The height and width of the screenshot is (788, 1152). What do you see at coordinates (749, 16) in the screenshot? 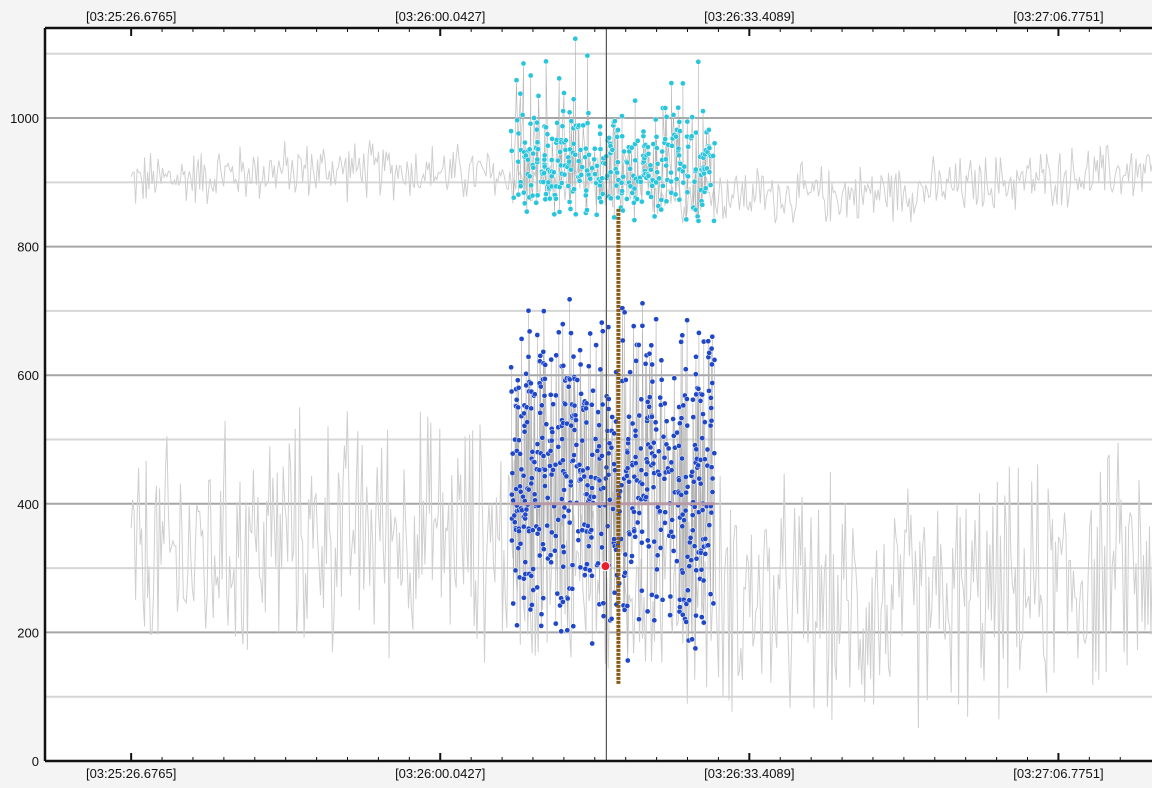
I see `x-tick-label-top: [03:26:33.4089]` at bounding box center [749, 16].